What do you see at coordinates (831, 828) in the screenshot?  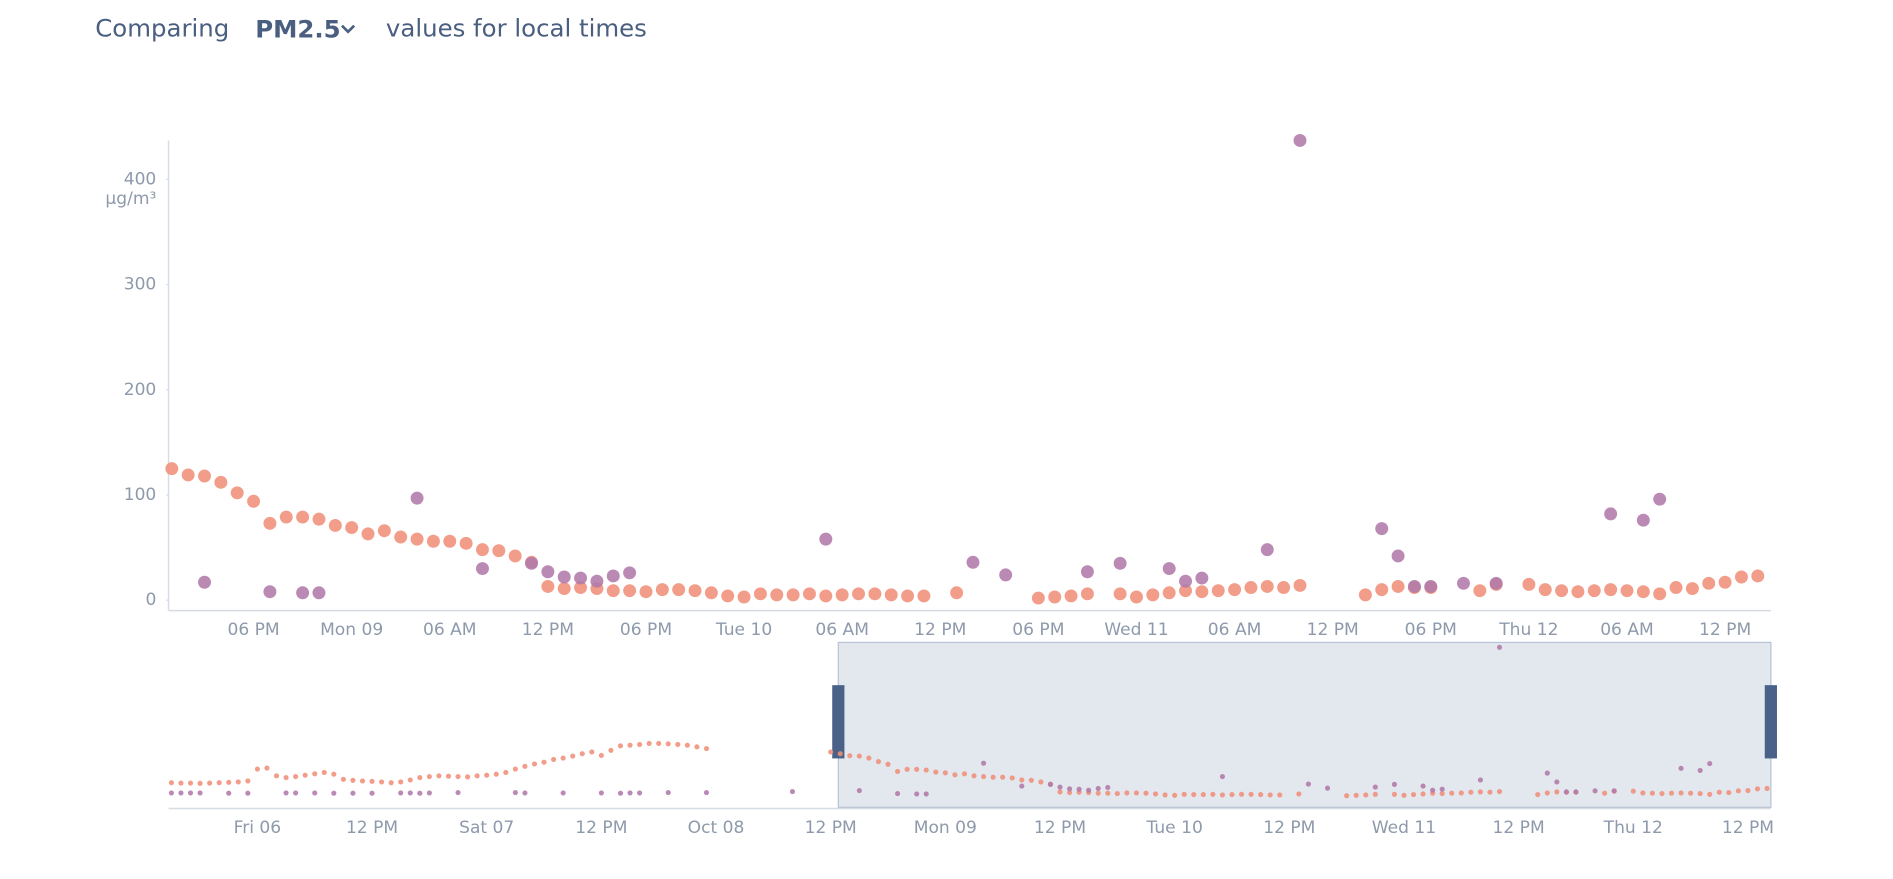 I see `overview-x-tick-label: 12 PM` at bounding box center [831, 828].